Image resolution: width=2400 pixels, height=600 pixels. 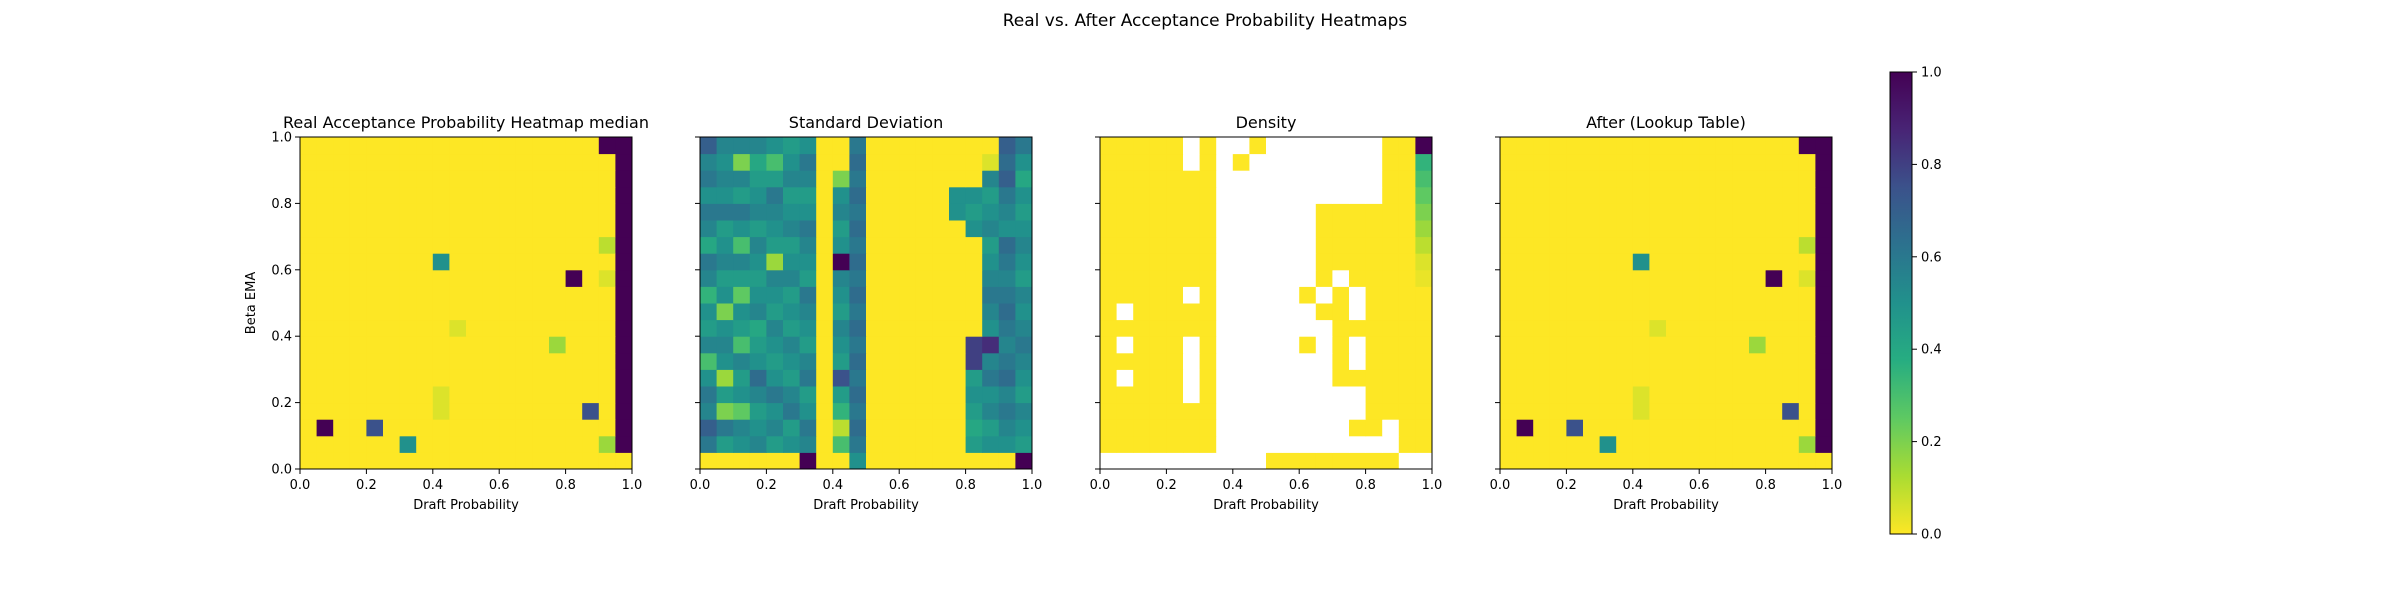 What do you see at coordinates (1931, 442) in the screenshot?
I see `colorbar-tick-label: 0.2` at bounding box center [1931, 442].